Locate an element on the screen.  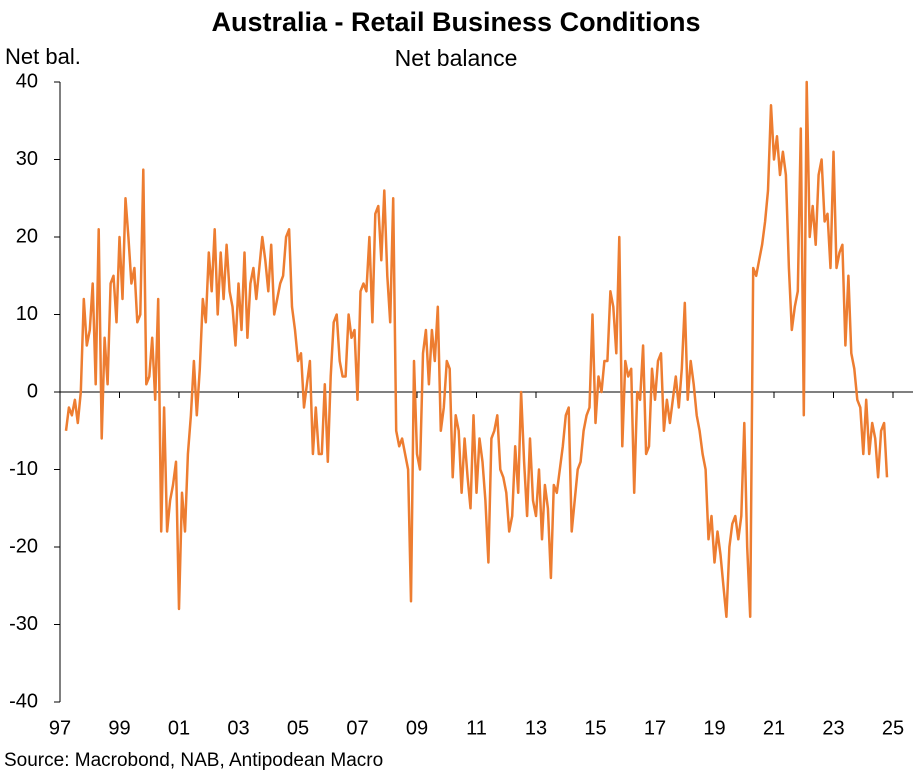
y-tick-label: 10 is located at coordinates (27, 314).